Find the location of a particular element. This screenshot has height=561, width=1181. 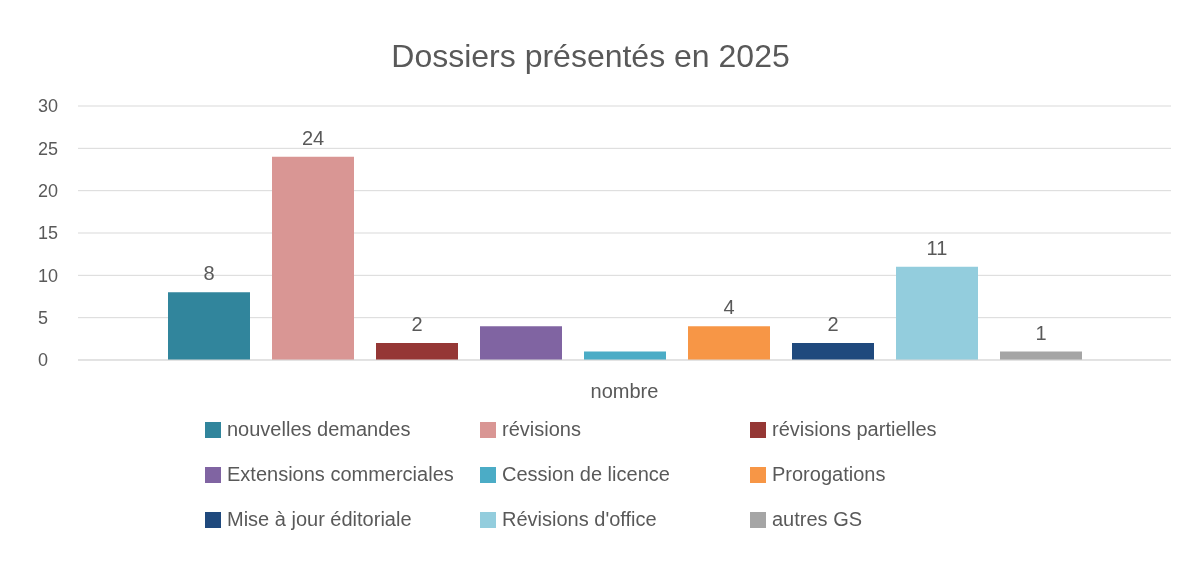

y-tick-label: 0 is located at coordinates (43, 360).